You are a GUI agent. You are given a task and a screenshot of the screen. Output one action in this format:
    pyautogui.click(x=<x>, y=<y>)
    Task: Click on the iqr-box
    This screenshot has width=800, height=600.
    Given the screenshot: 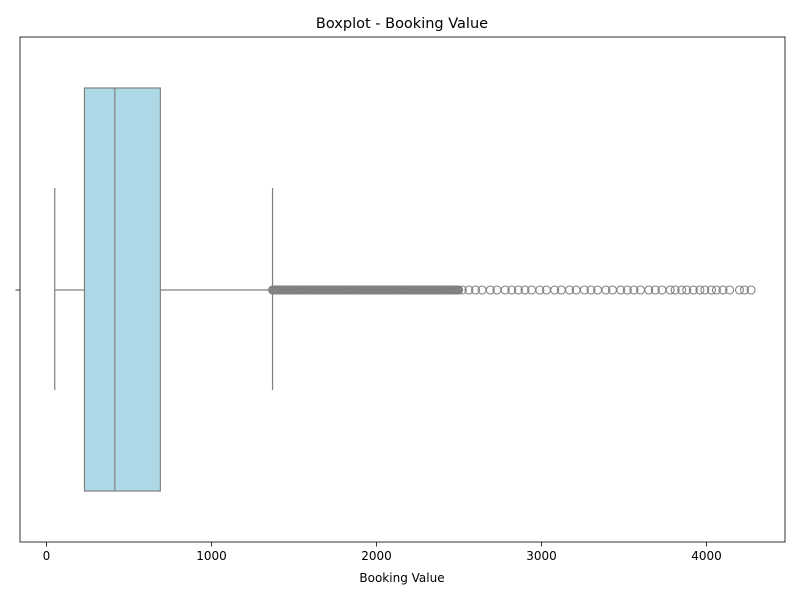 What is the action you would take?
    pyautogui.click(x=122, y=289)
    